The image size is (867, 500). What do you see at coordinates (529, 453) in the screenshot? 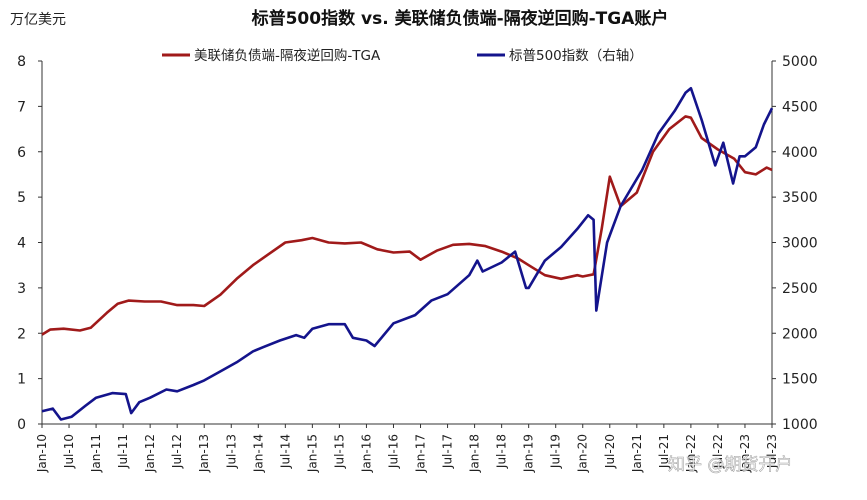
I see `x-tick-label: Jan-19` at bounding box center [529, 453].